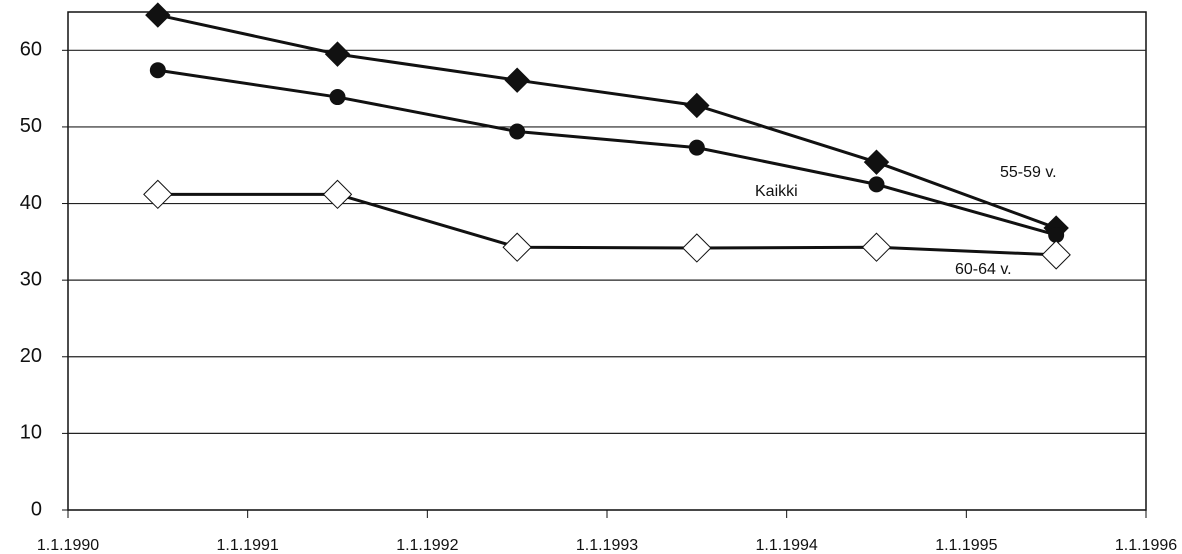 Image resolution: width=1182 pixels, height=554 pixels. I want to click on y-tick-label: 60, so click(31, 50).